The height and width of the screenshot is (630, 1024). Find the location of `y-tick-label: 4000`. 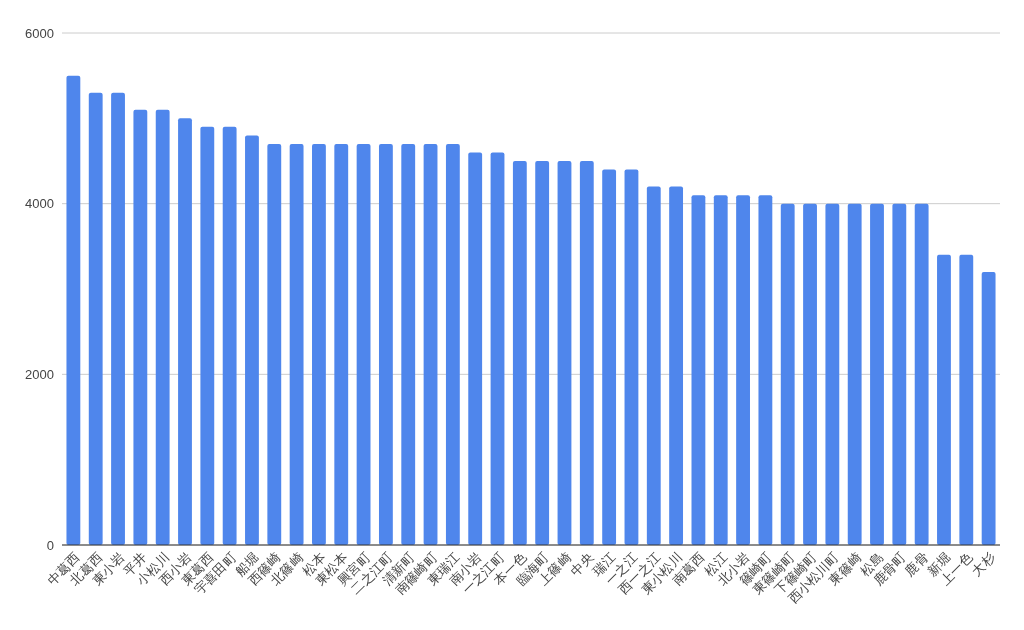

y-tick-label: 4000 is located at coordinates (39, 204).